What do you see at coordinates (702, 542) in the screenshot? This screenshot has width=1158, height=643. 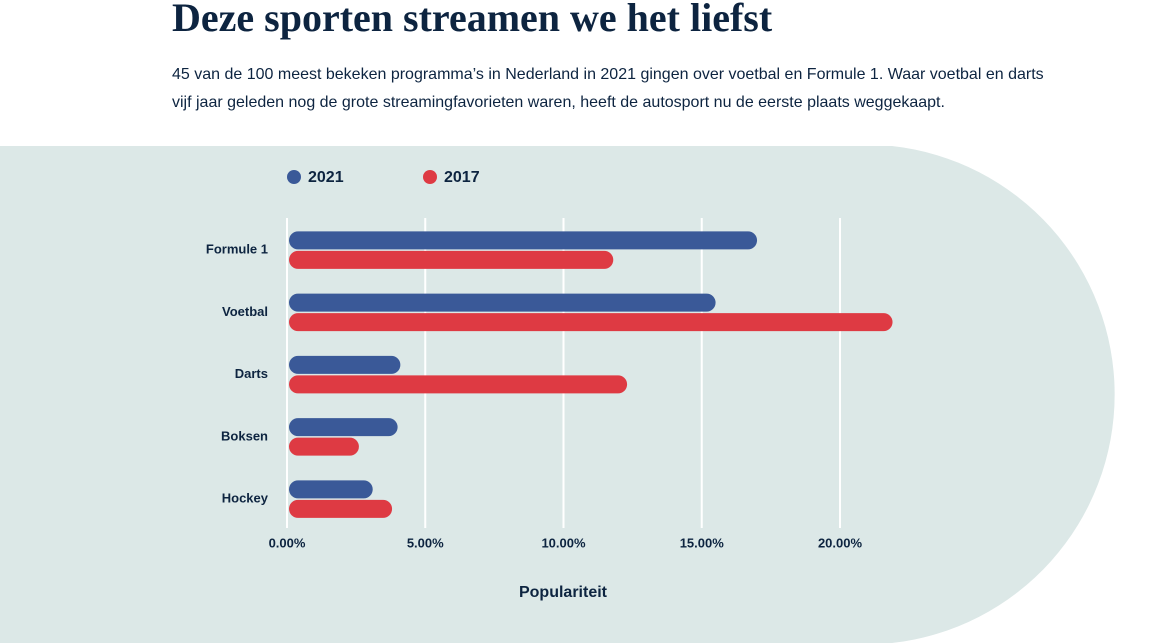 I see `x-tick-label: 15.00%` at bounding box center [702, 542].